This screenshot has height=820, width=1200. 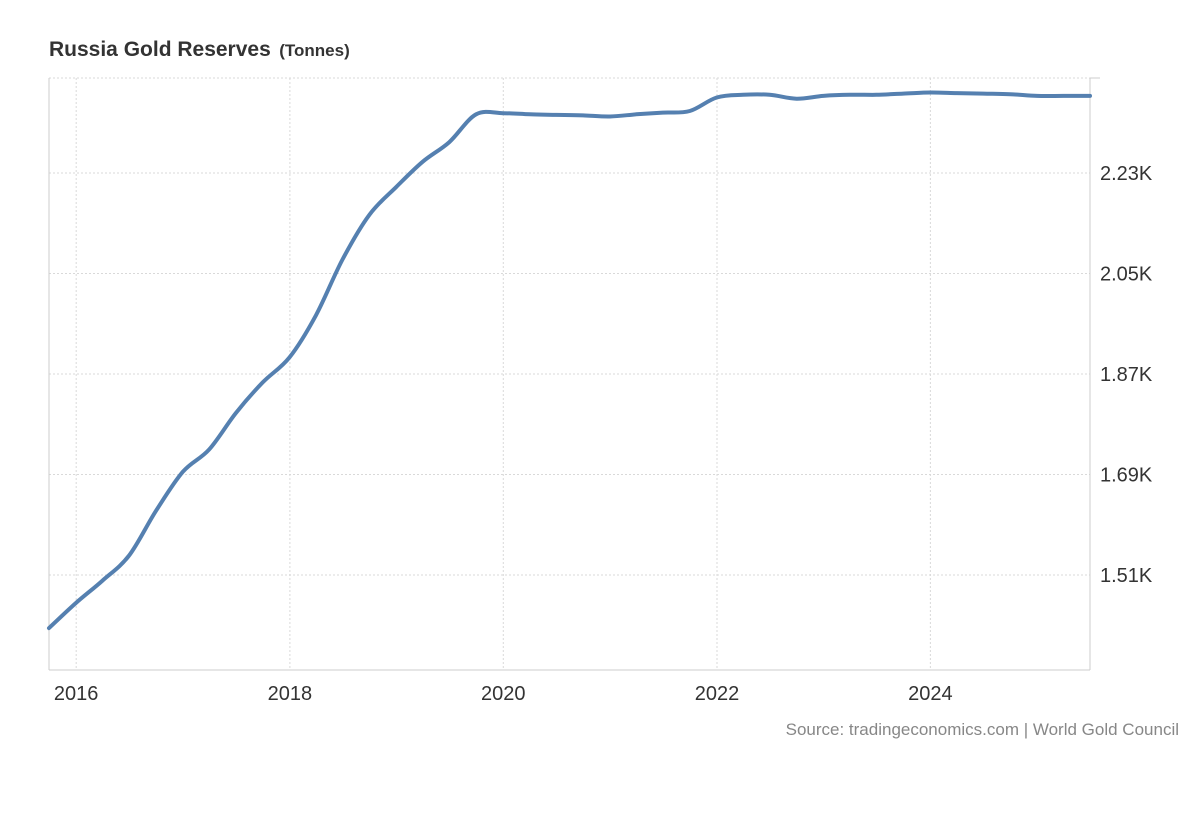 What do you see at coordinates (314, 50) in the screenshot?
I see `chart-unit-text: (Tonnes)` at bounding box center [314, 50].